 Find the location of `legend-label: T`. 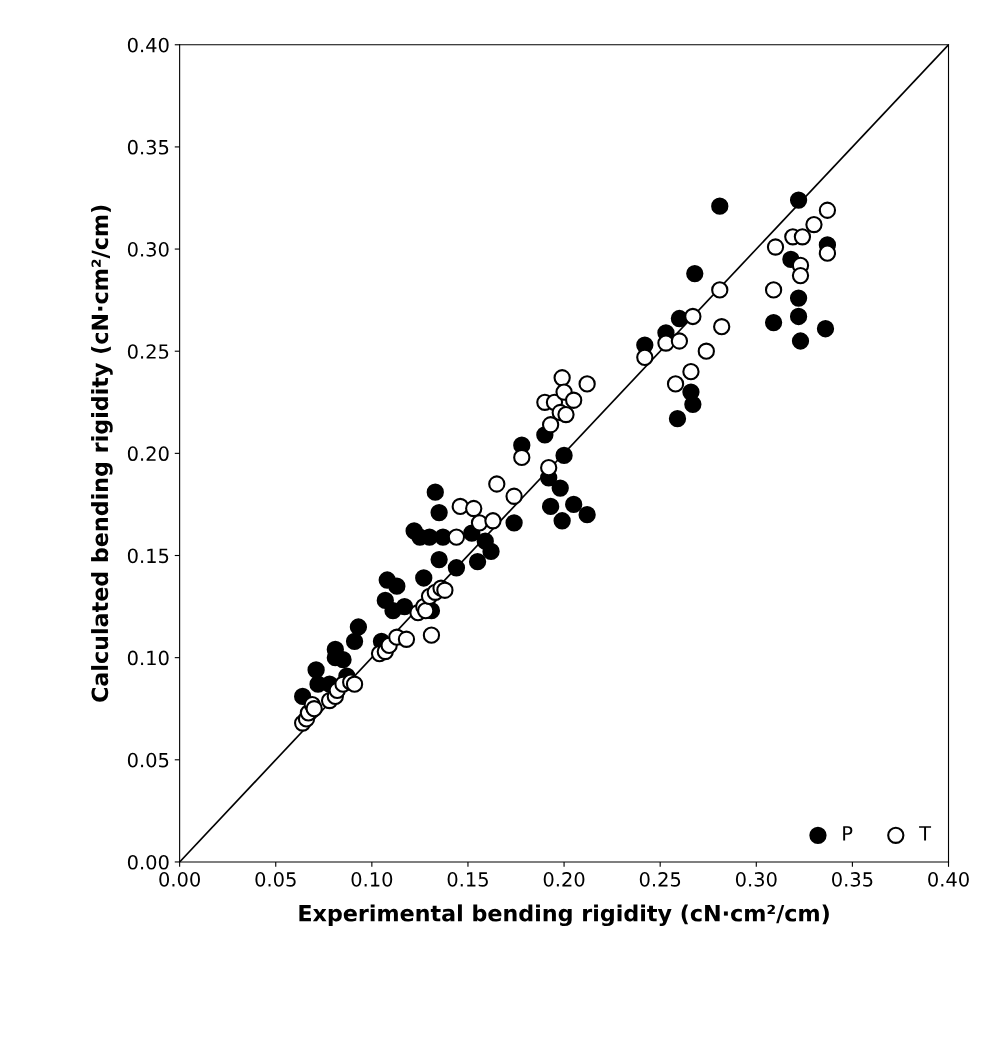

legend-label: T is located at coordinates (925, 833).